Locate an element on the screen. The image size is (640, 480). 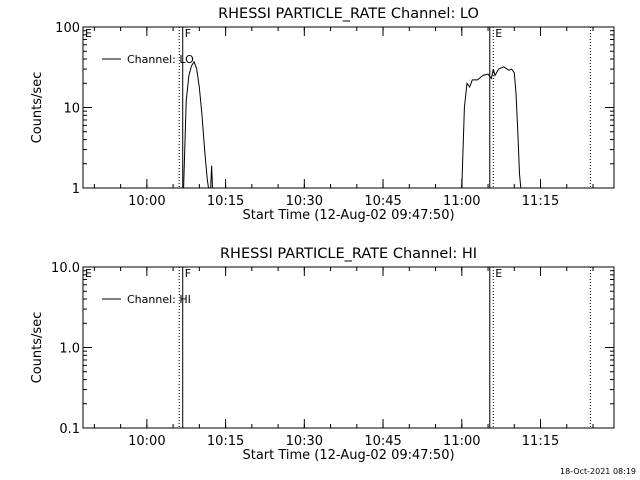
y-tick-label: 1 is located at coordinates (76, 189).